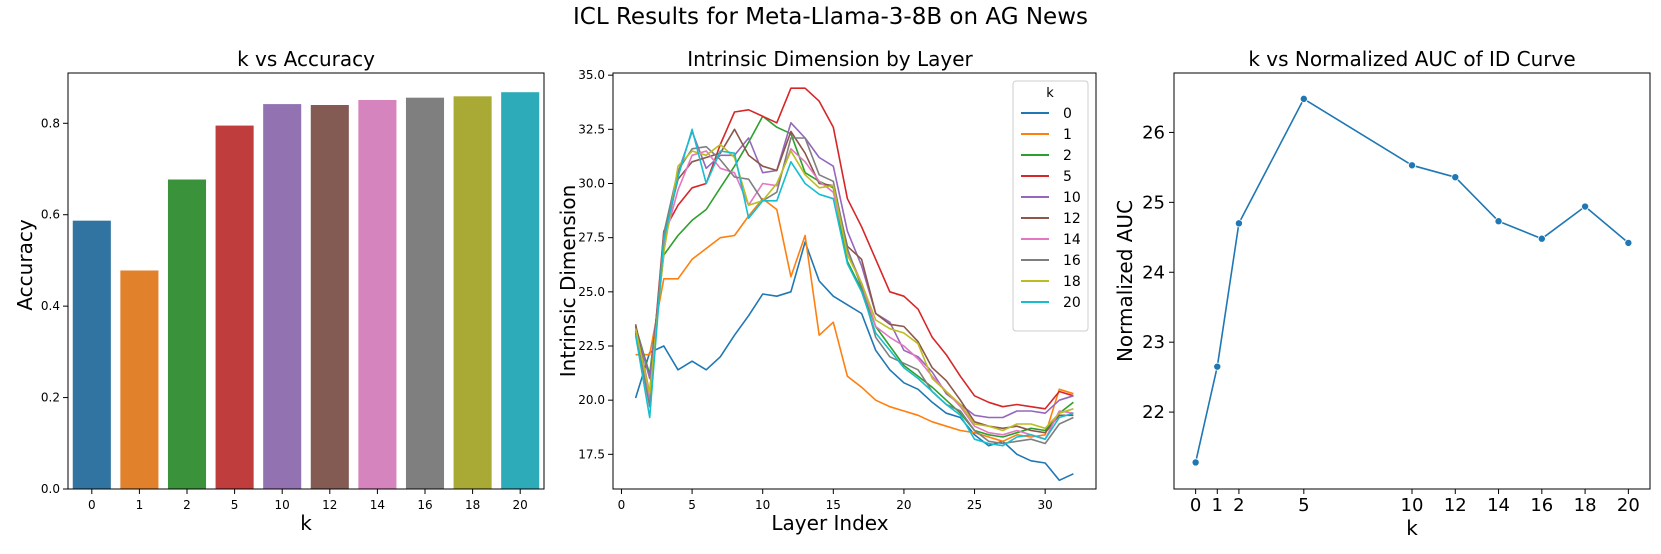 The height and width of the screenshot is (554, 1661). Describe the element at coordinates (306, 523) in the screenshot. I see `accuracy-x-label: k` at that location.